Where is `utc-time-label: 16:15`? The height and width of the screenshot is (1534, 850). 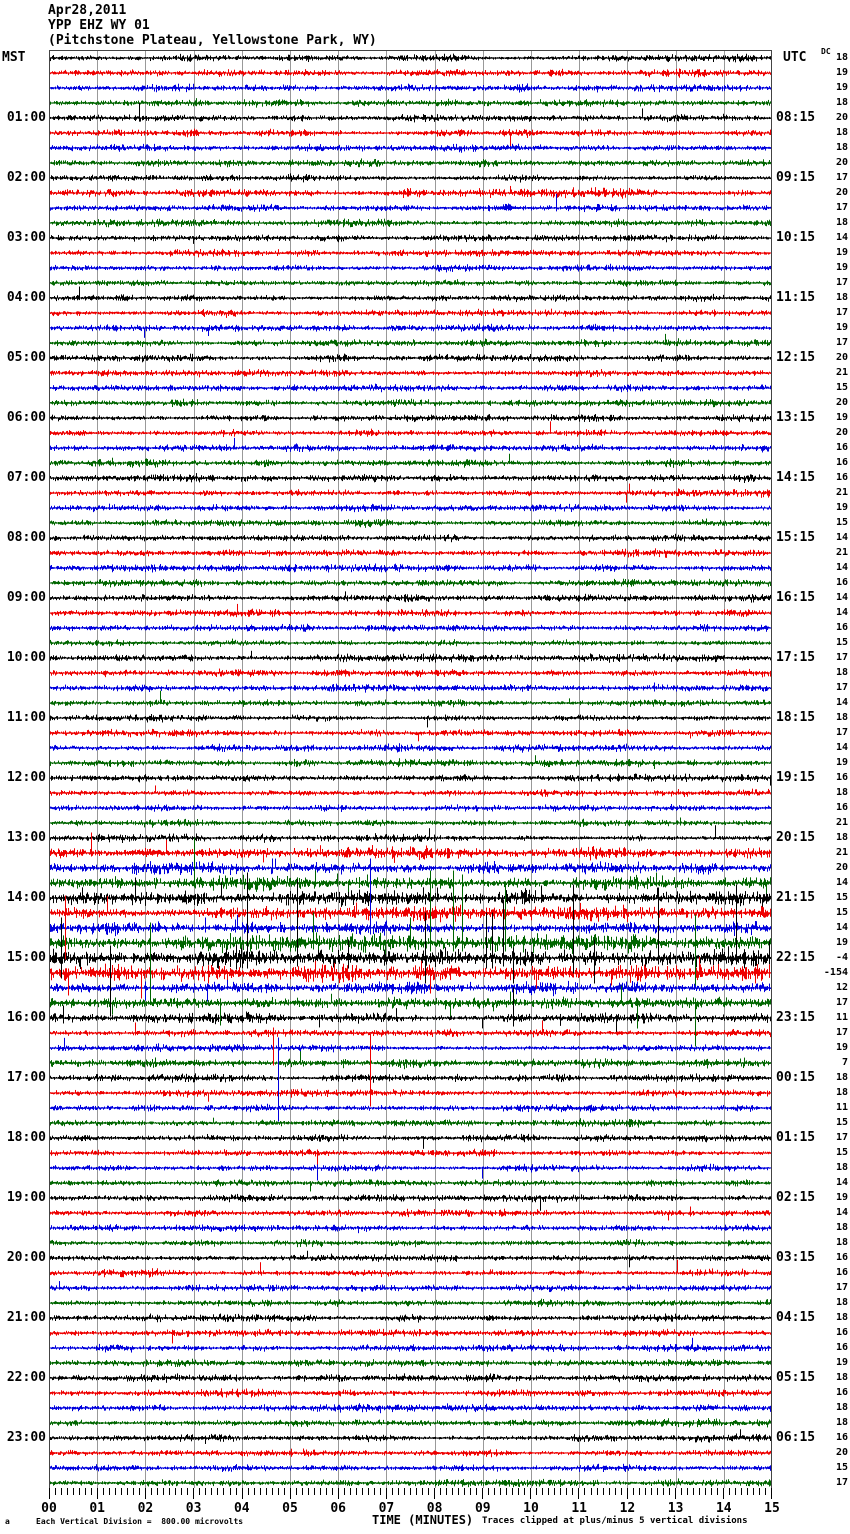
utc-time-label: 16:15 is located at coordinates (796, 597).